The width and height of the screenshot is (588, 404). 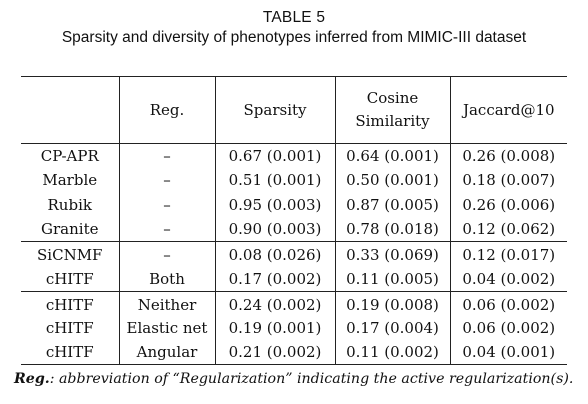 I want to click on header-jaccard: Jaccard@10, so click(x=508, y=110).